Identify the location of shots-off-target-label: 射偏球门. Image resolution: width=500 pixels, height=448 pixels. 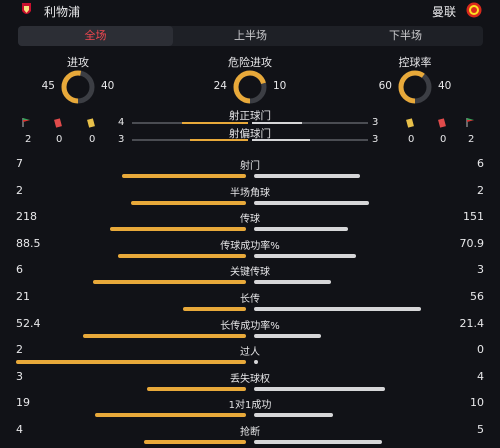
(250, 134).